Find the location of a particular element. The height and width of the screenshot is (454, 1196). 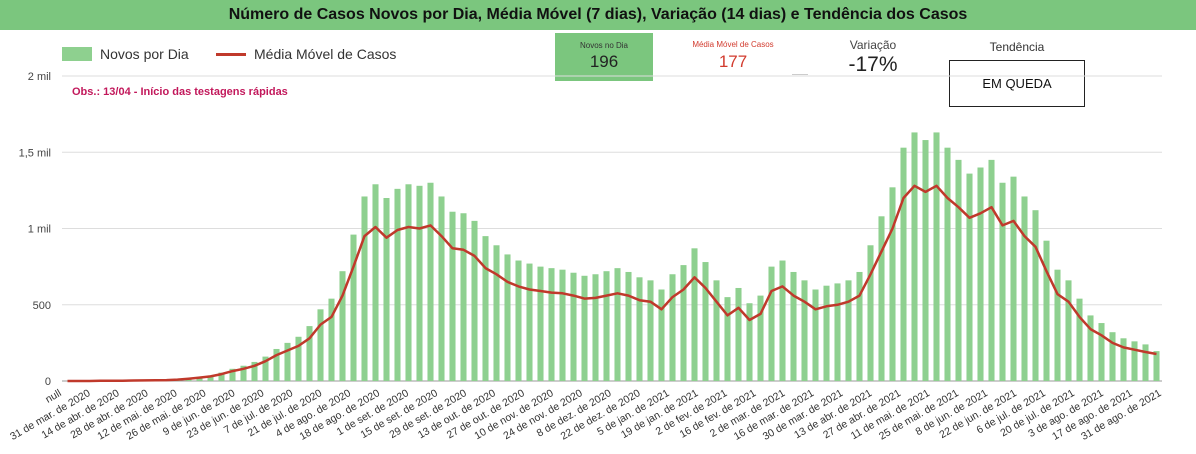

kpi-tendencia-label: Tendência is located at coordinates (1017, 47).